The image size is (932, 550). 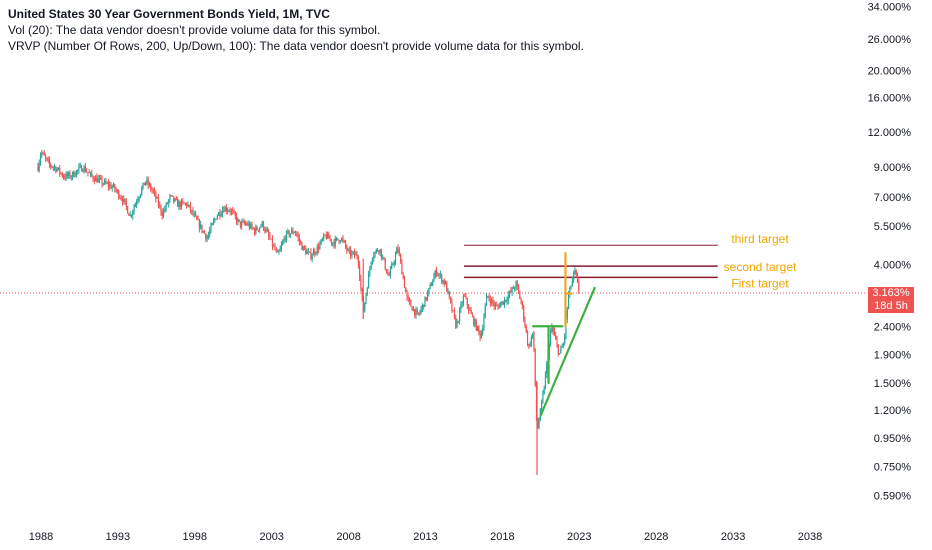 What do you see at coordinates (893, 439) in the screenshot?
I see `y-tick-label: 0.950%` at bounding box center [893, 439].